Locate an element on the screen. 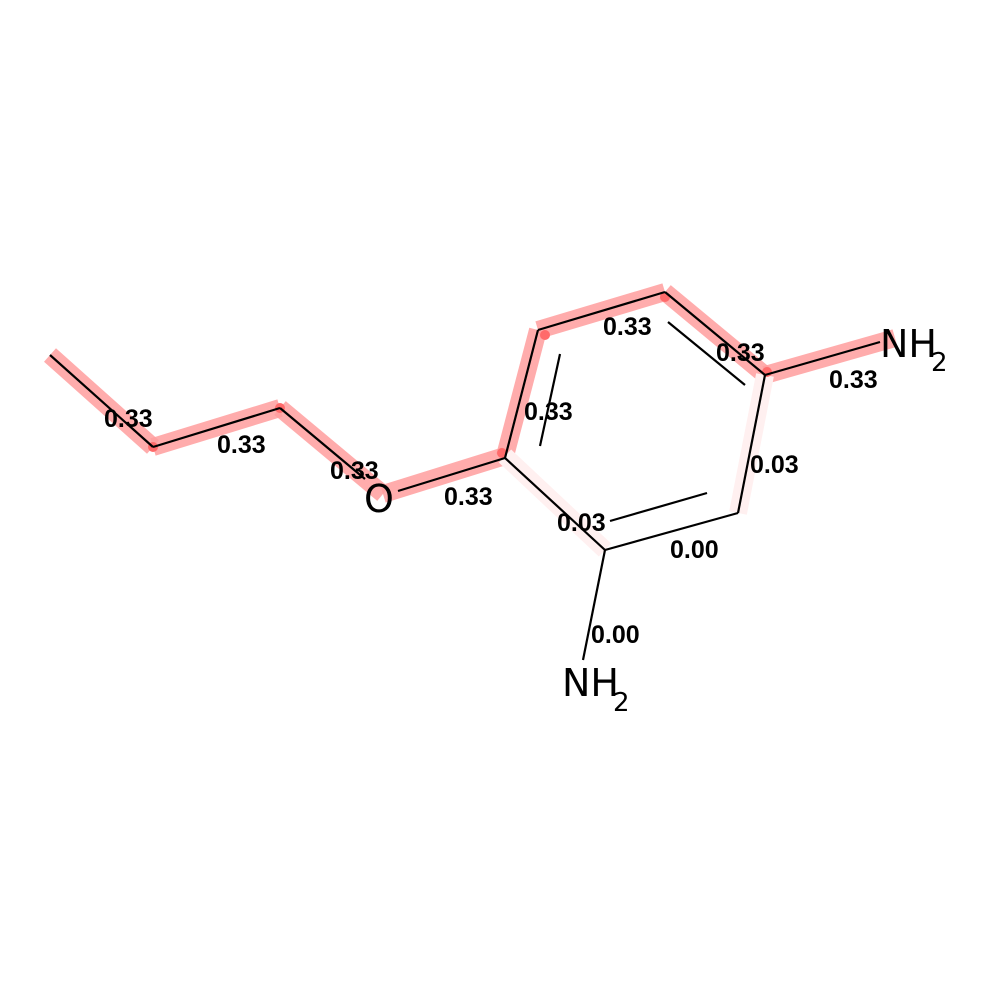 The height and width of the screenshot is (1000, 1000). bond-c9-n is located at coordinates (594, 605).